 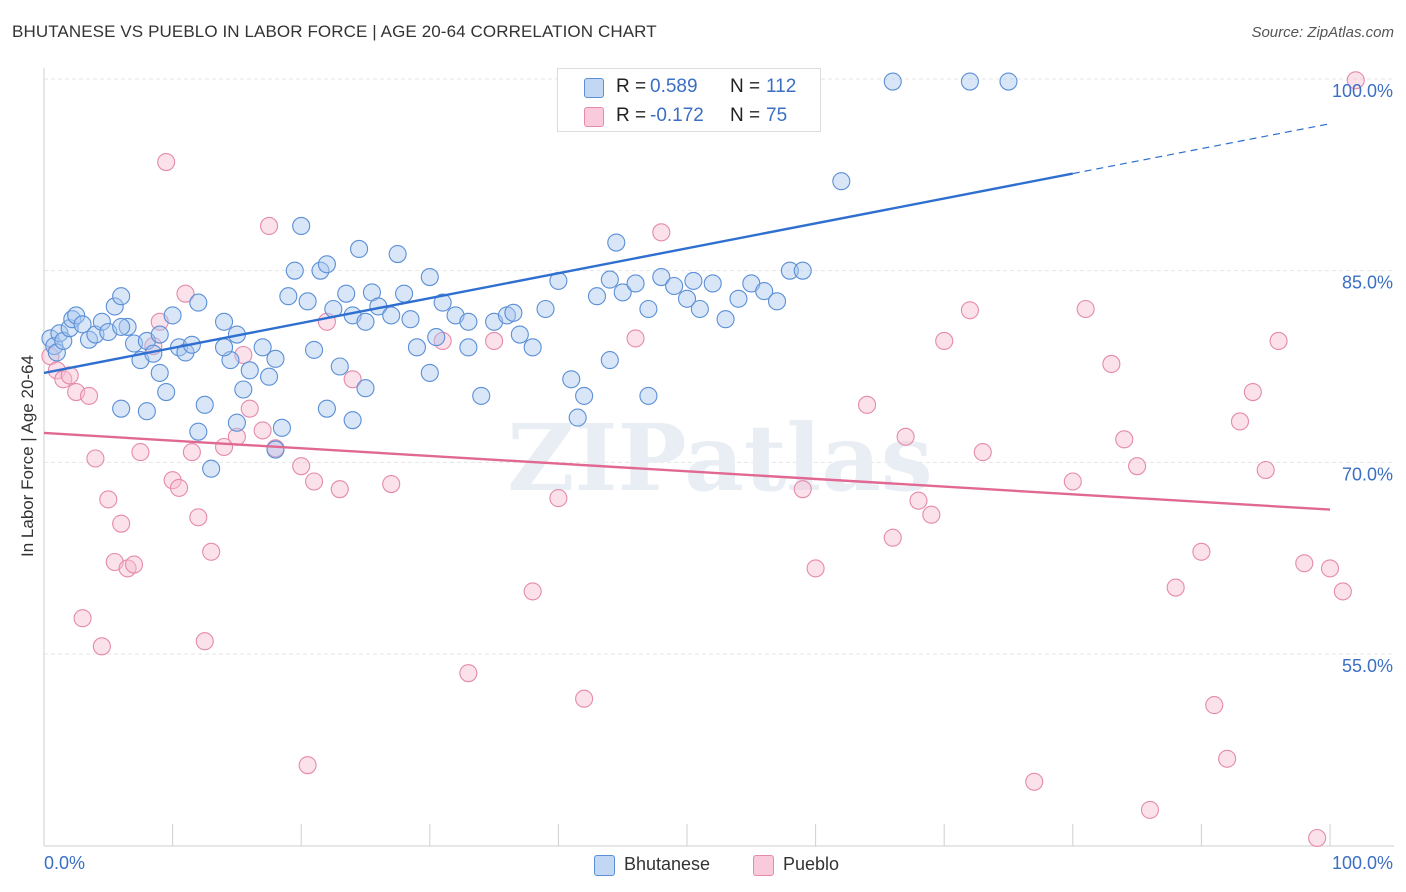 What do you see at coordinates (689, 87) in the screenshot?
I see `stats-row-bhutanese: R = 0.589 N = 112` at bounding box center [689, 87].